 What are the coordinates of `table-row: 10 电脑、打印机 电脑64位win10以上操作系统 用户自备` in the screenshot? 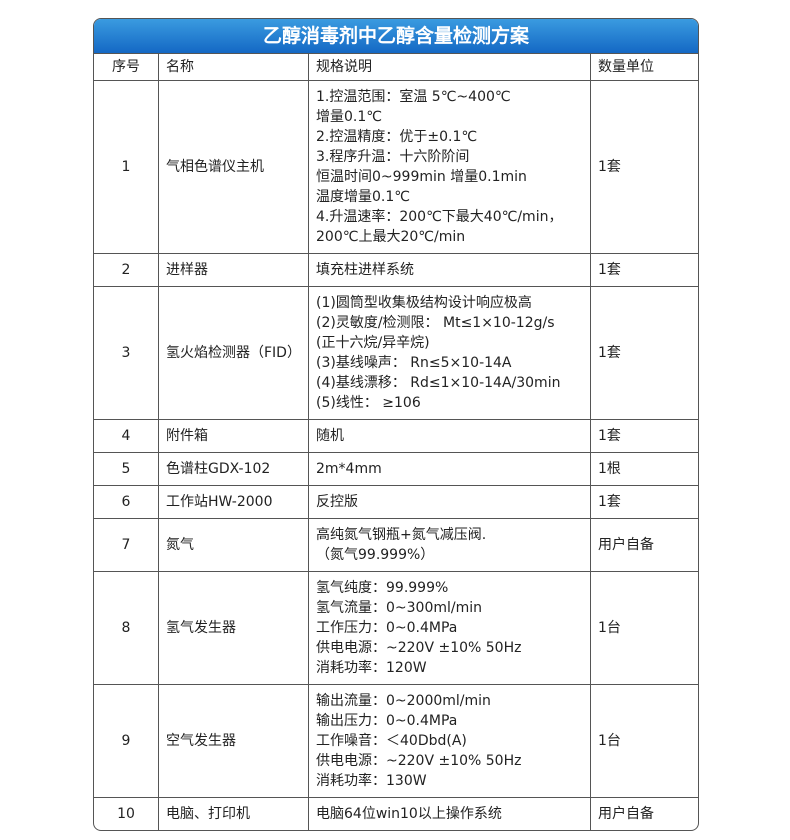 It's located at (396, 813).